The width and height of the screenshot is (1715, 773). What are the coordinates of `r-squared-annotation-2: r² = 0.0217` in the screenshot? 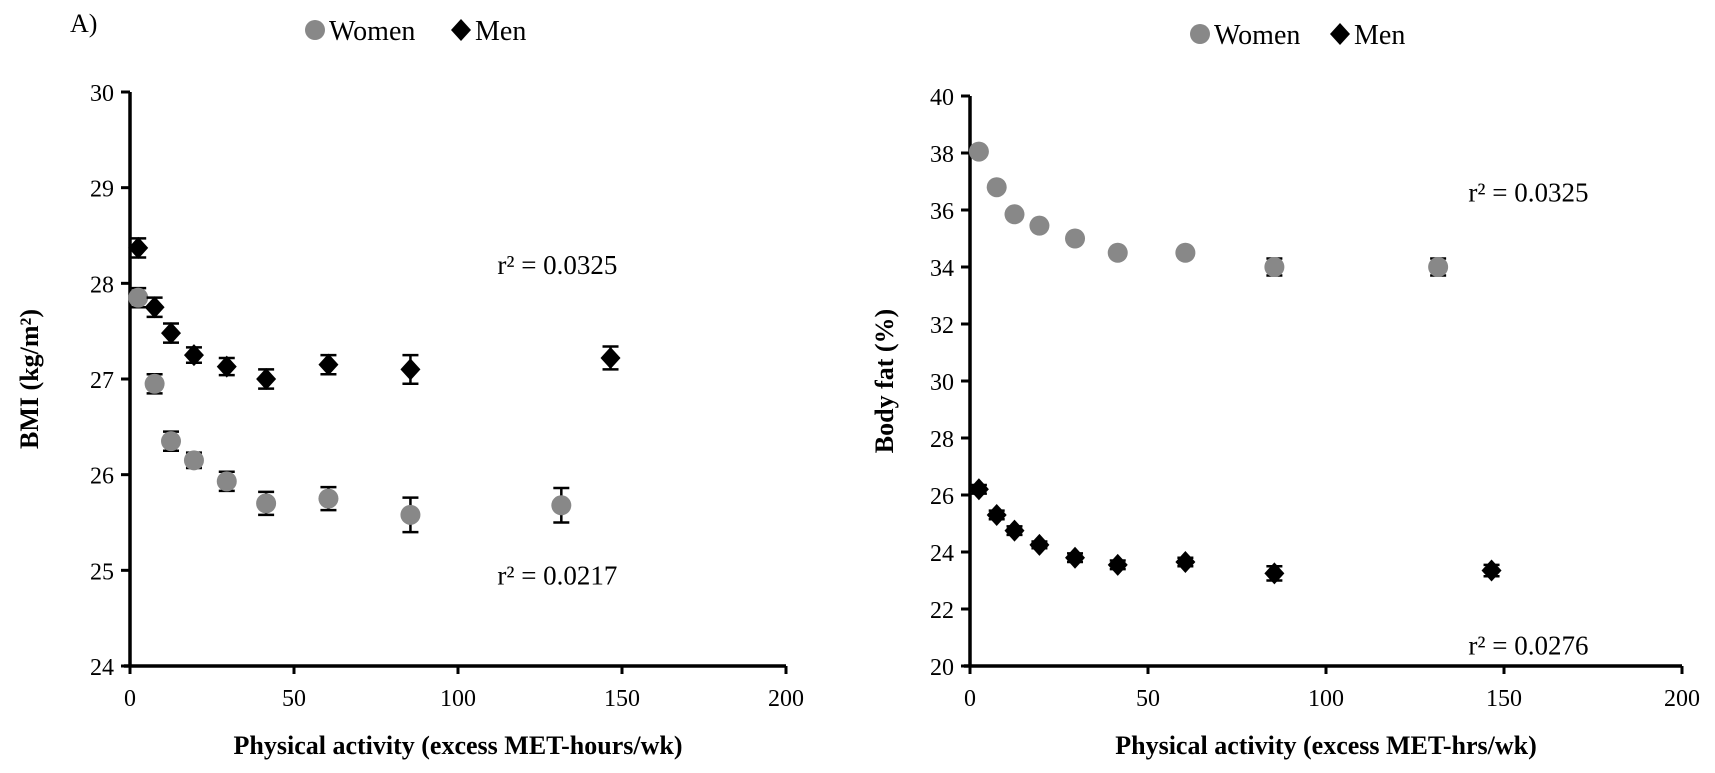 It's located at (557, 576).